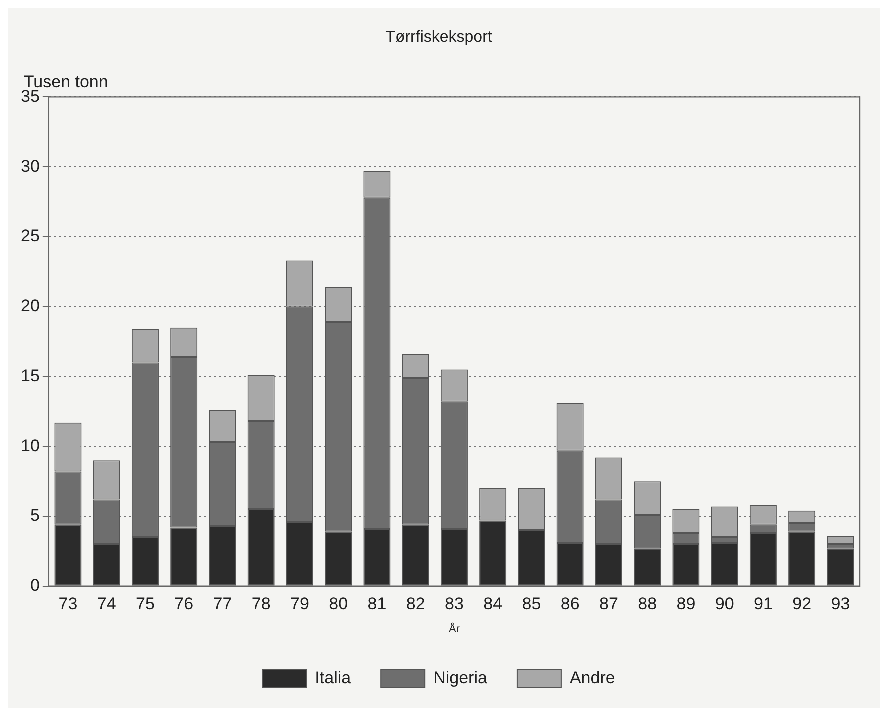 This screenshot has width=892, height=719. Describe the element at coordinates (570, 604) in the screenshot. I see `x-tick-label: 86` at that location.